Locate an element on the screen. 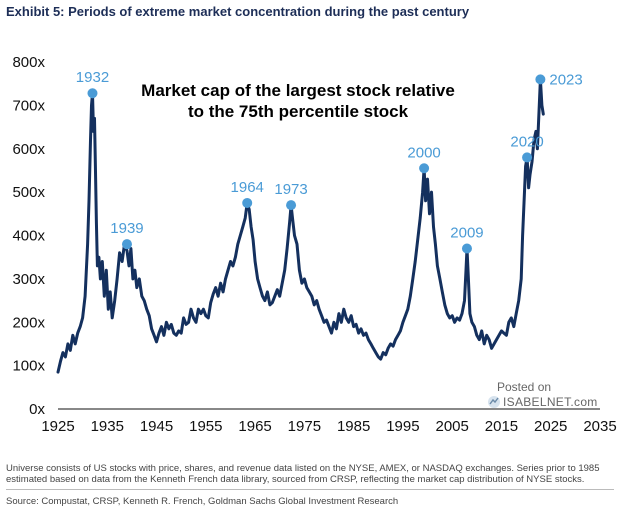 The height and width of the screenshot is (517, 624). y-tick-label: 700x is located at coordinates (28, 105).